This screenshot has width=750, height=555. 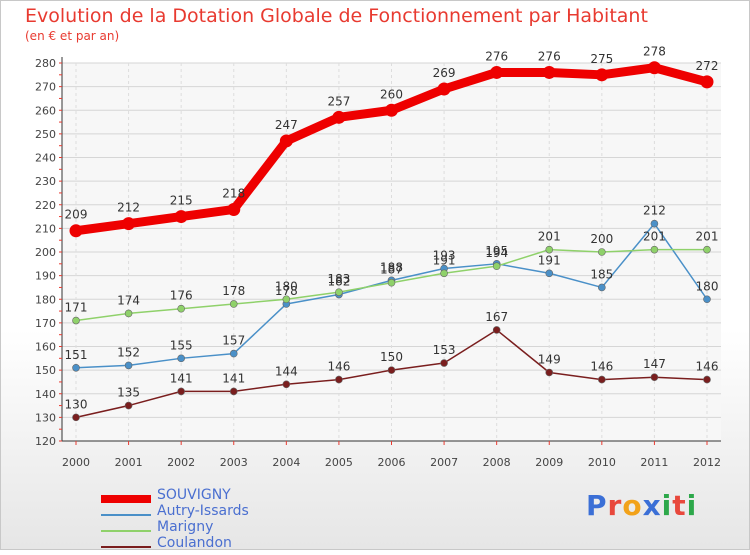 I want to click on y-tick-label: 170, so click(x=45, y=323).